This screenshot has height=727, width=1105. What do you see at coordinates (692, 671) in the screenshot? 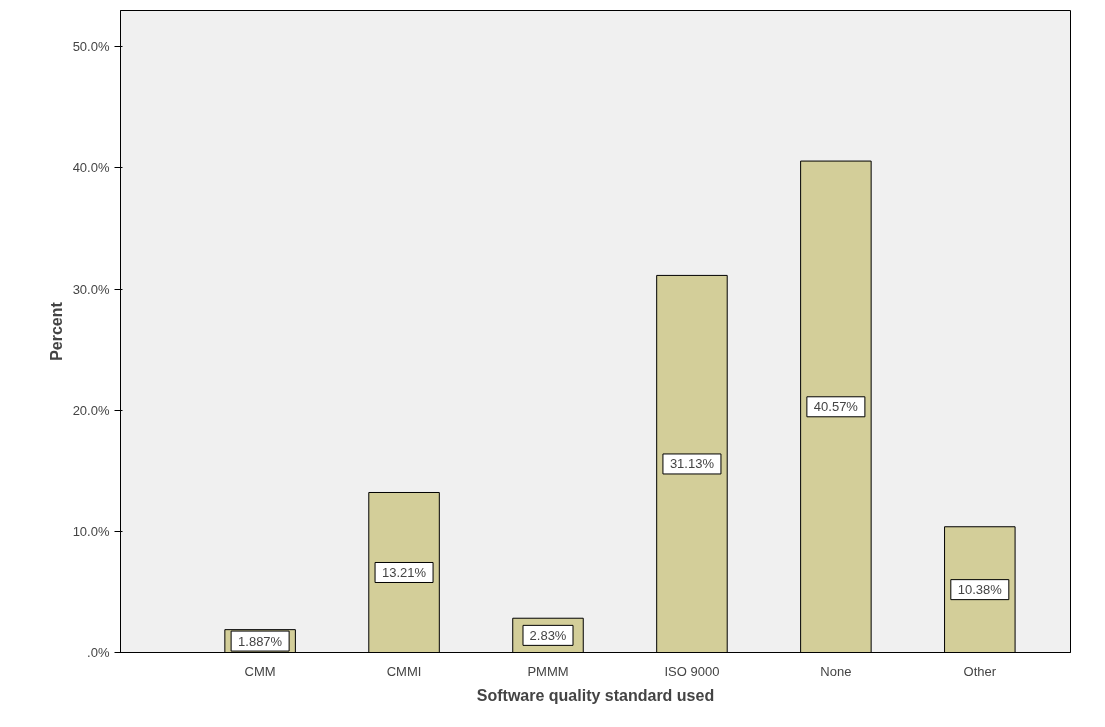
I see `x-tick-label: ISO 9000` at bounding box center [692, 671].